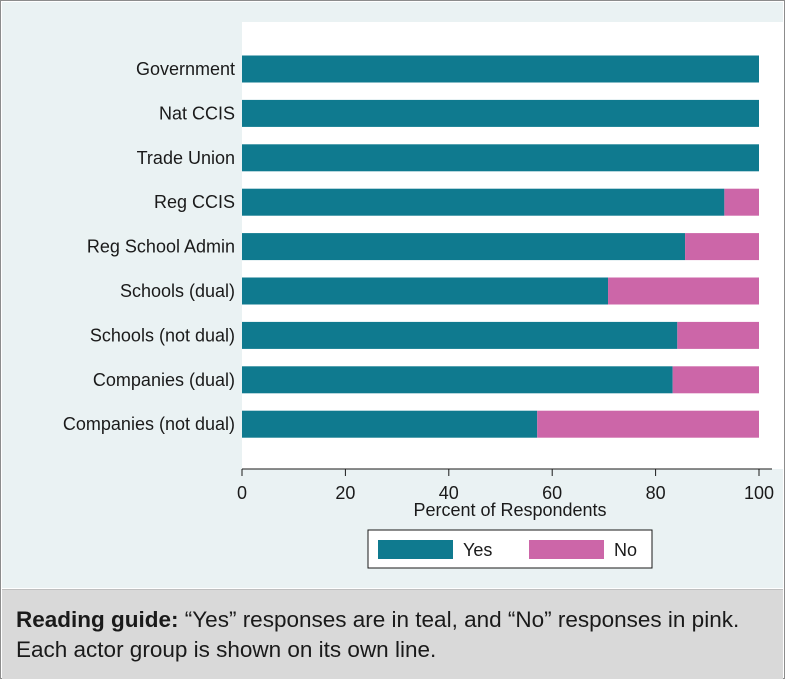  What do you see at coordinates (185, 69) in the screenshot?
I see `category-label: Government` at bounding box center [185, 69].